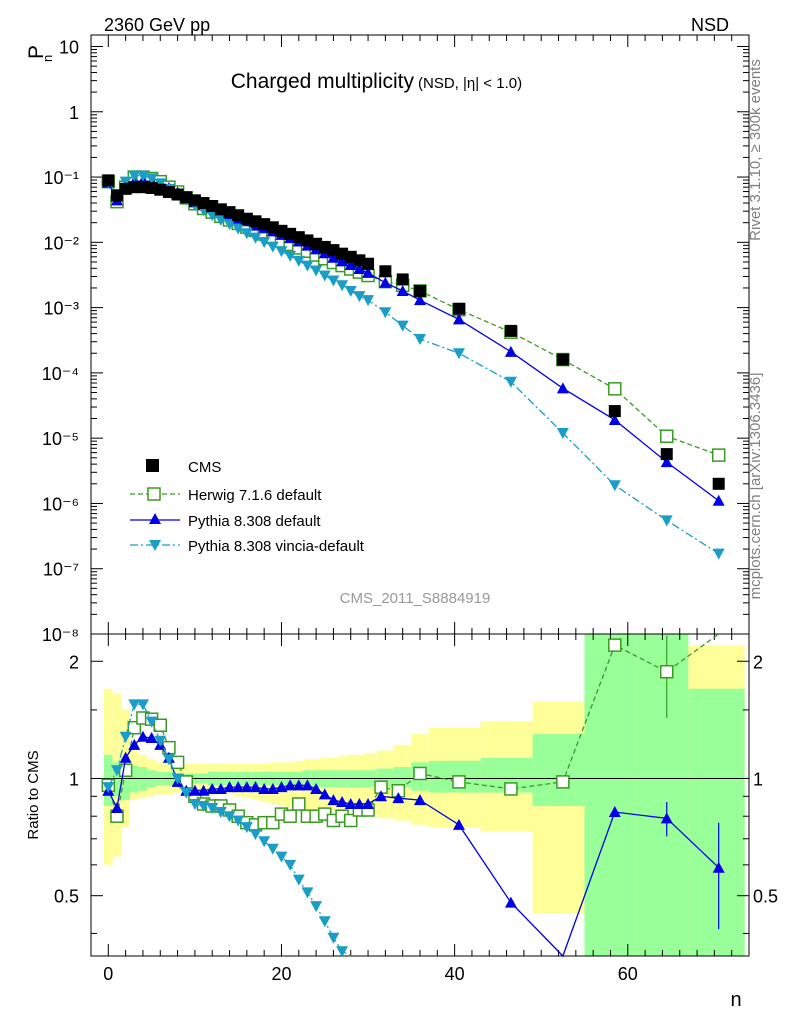 This screenshot has height=1024, width=786. Describe the element at coordinates (36, 52) in the screenshot. I see `y-axis-label-top: P` at that location.